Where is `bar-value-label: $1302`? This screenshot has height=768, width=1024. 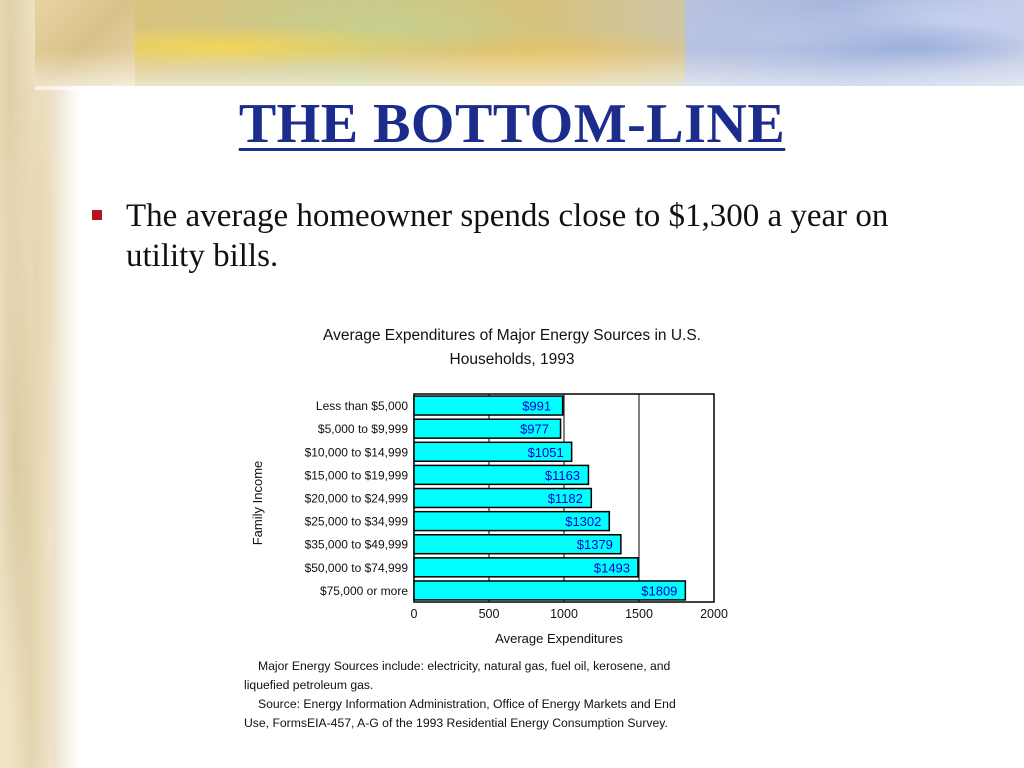
bar-value-label: $1302 is located at coordinates (583, 521).